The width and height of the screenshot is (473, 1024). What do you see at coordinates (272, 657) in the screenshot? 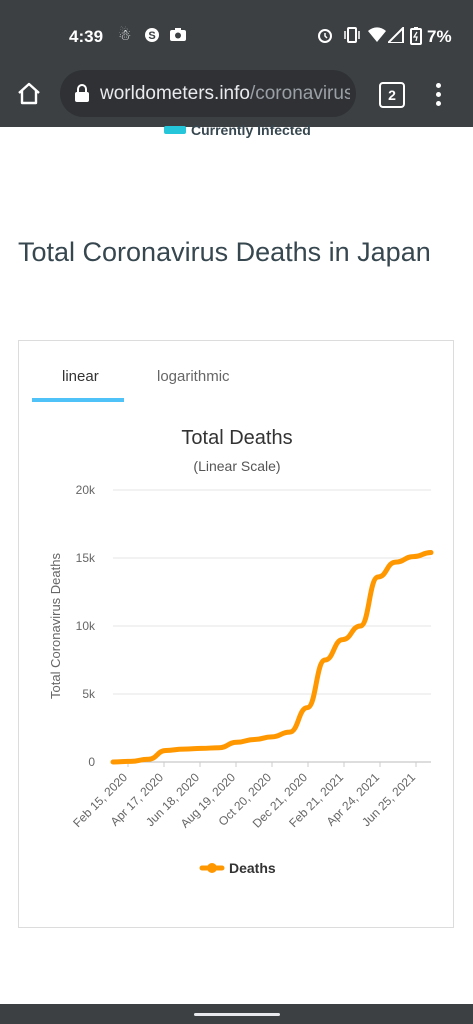
I see `deaths-series-line` at bounding box center [272, 657].